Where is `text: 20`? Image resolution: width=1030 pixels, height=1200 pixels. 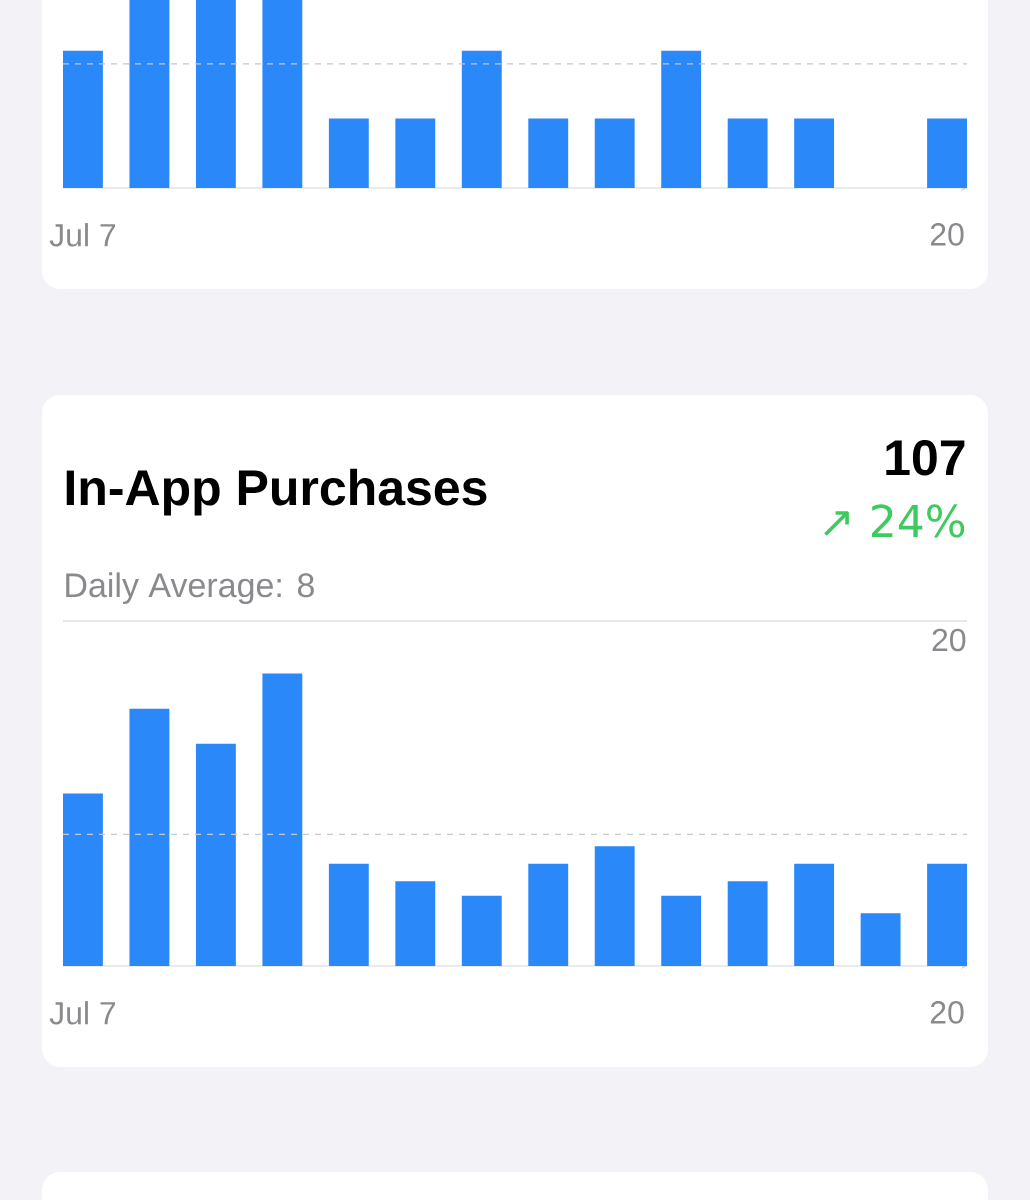
text: 20 is located at coordinates (949, 640).